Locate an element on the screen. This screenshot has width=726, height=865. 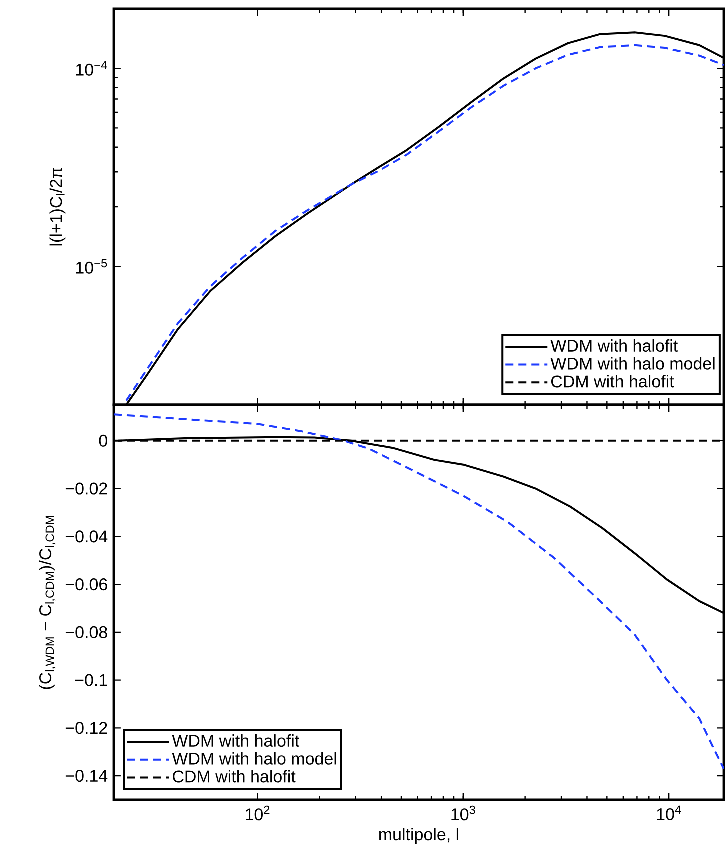
y-tick-label: −0.08 is located at coordinates (87, 632).